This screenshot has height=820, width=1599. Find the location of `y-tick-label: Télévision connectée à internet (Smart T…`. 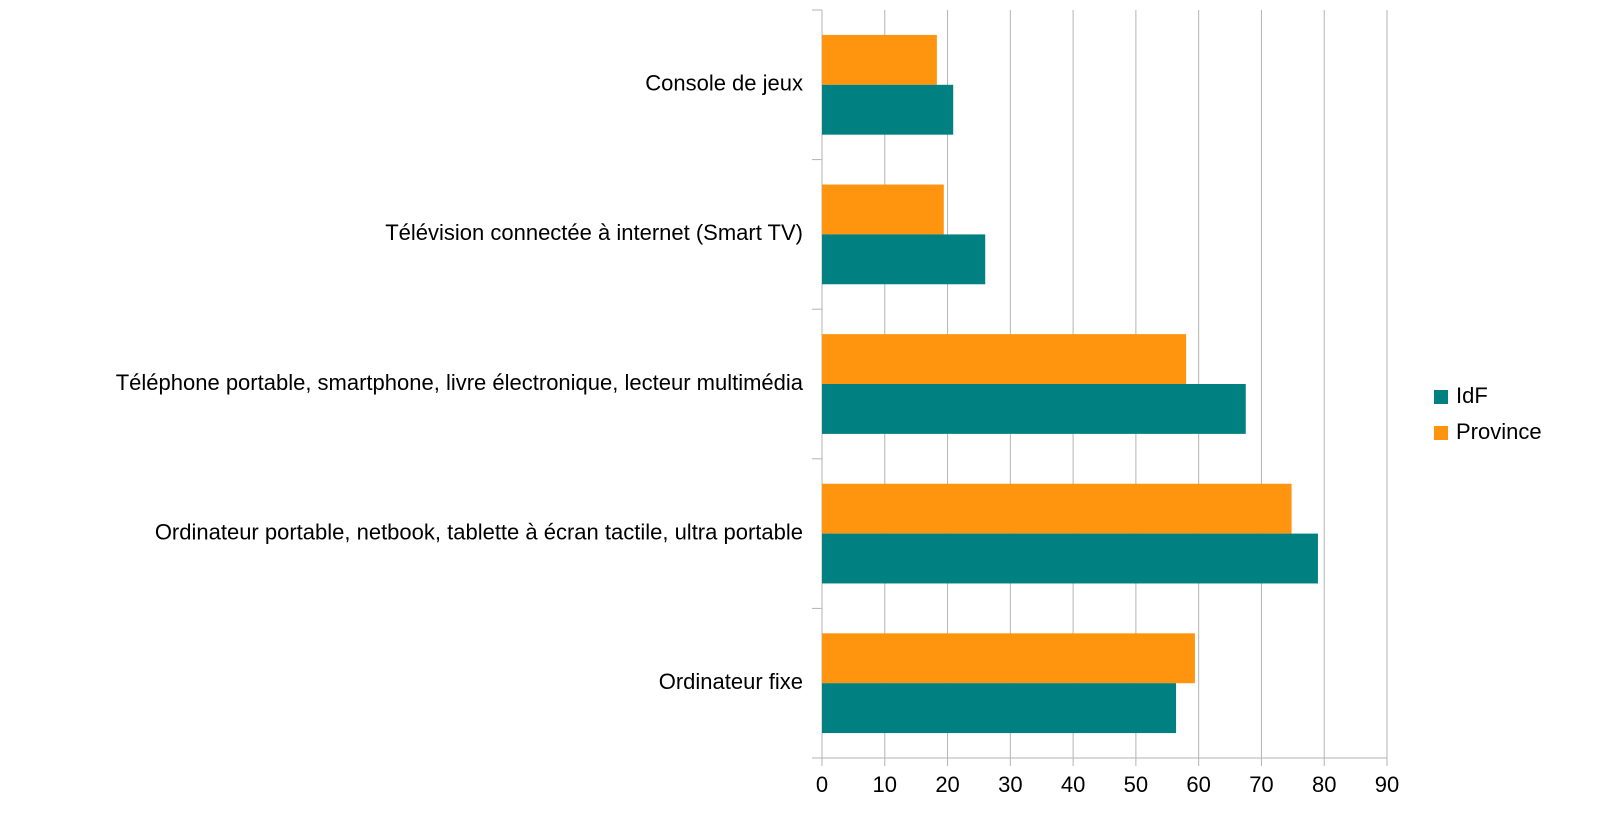

y-tick-label: Télévision connectée à internet (Smart T… is located at coordinates (594, 232).